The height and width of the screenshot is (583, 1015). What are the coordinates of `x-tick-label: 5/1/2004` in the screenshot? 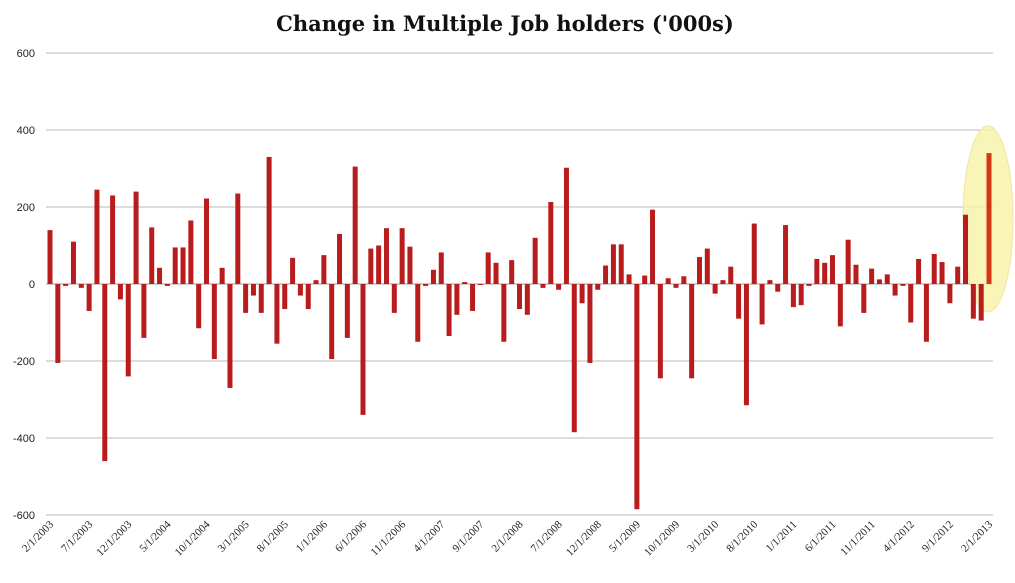 It's located at (155, 536).